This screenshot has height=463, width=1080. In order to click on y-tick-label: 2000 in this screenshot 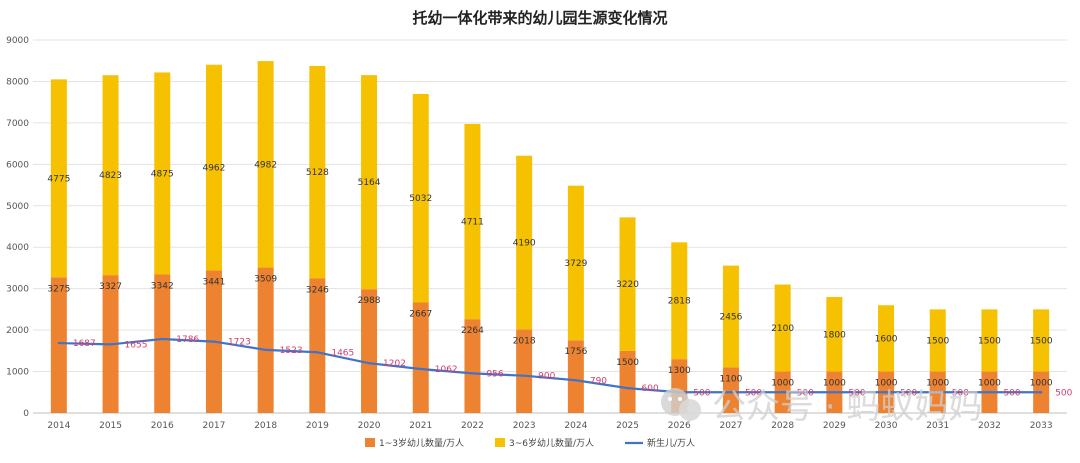, I will do `click(17, 331)`.